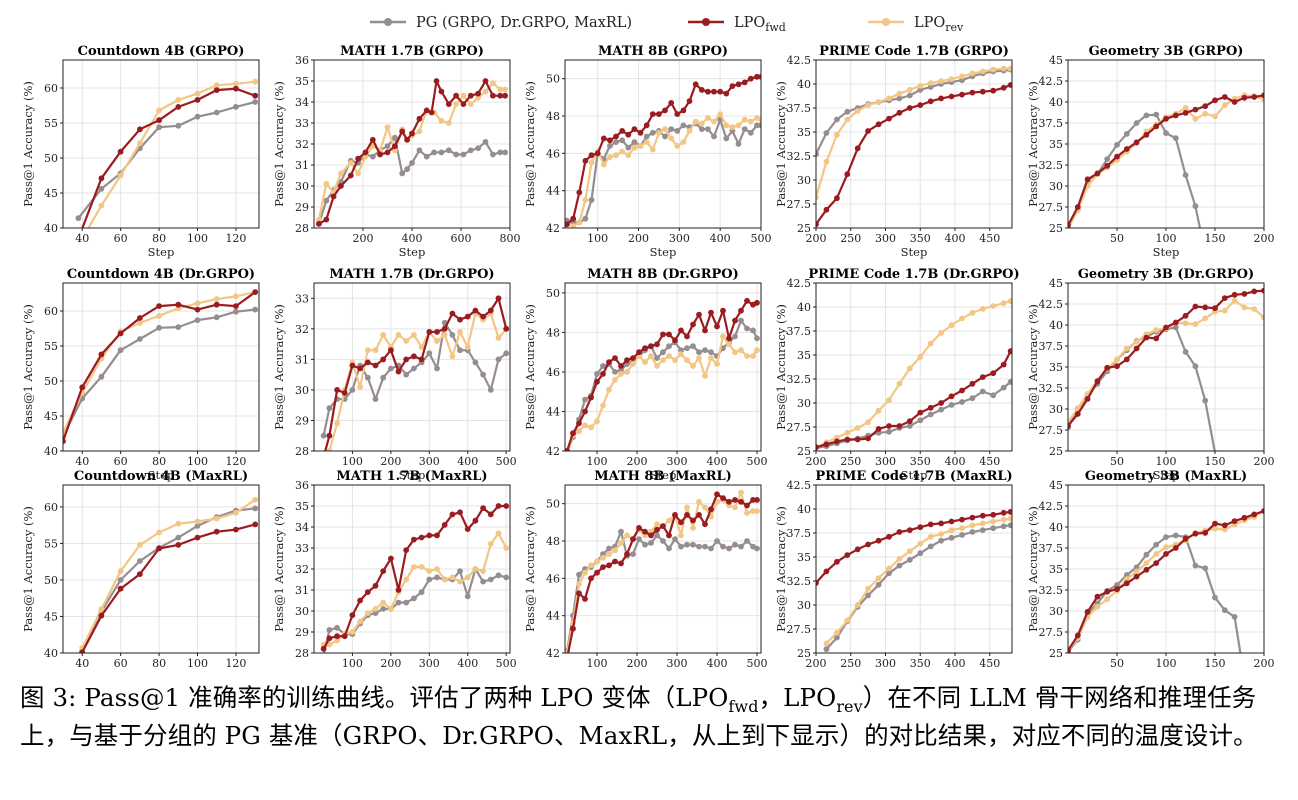 The image size is (1298, 800). I want to click on x-tick-label: 50, so click(1117, 461).